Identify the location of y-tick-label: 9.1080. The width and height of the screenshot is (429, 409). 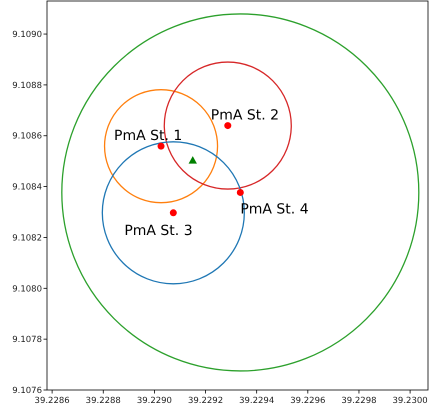
(27, 289).